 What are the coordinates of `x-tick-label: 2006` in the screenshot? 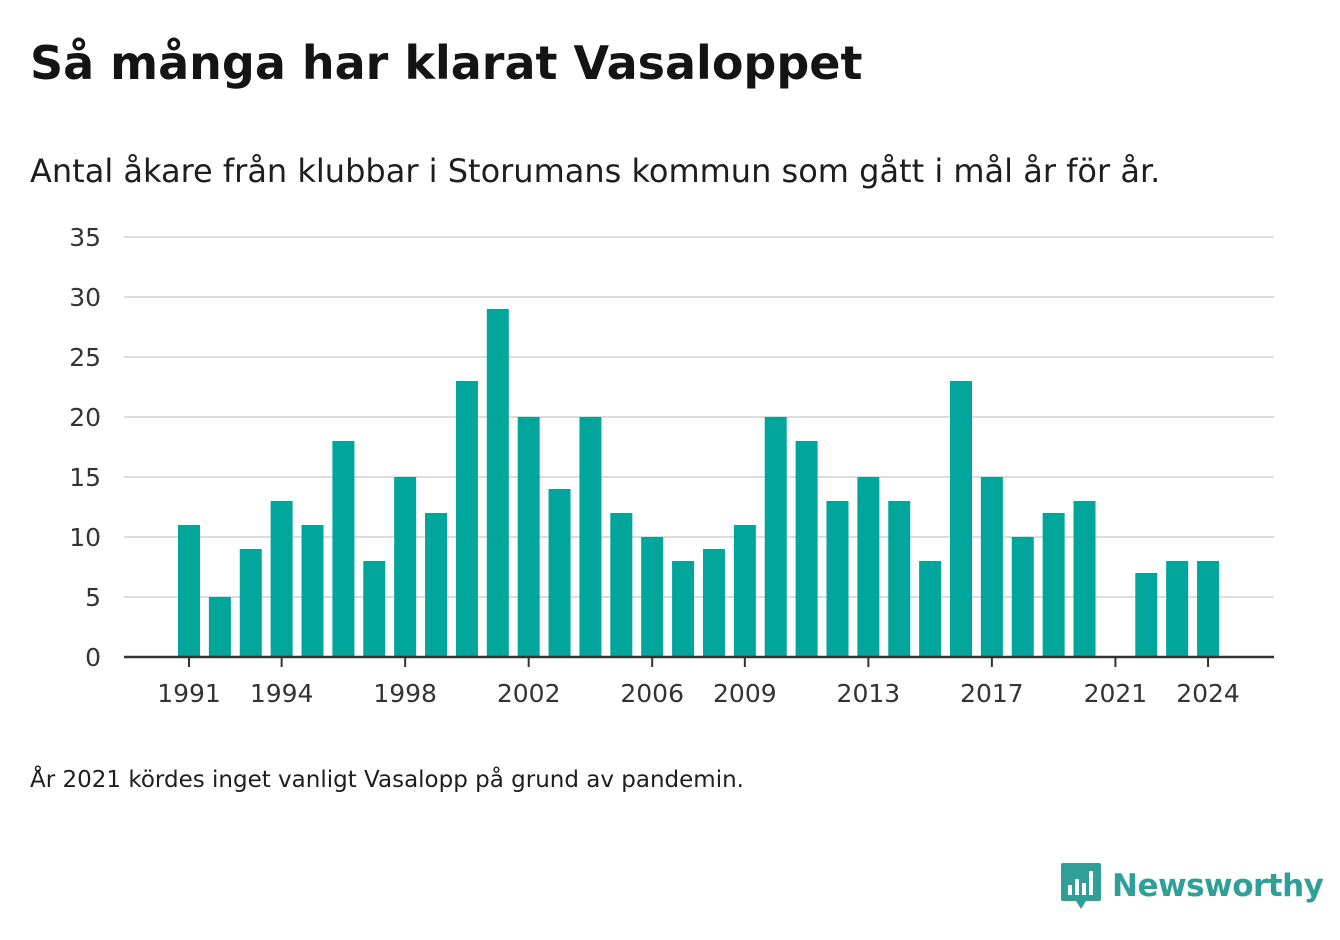 It's located at (652, 693).